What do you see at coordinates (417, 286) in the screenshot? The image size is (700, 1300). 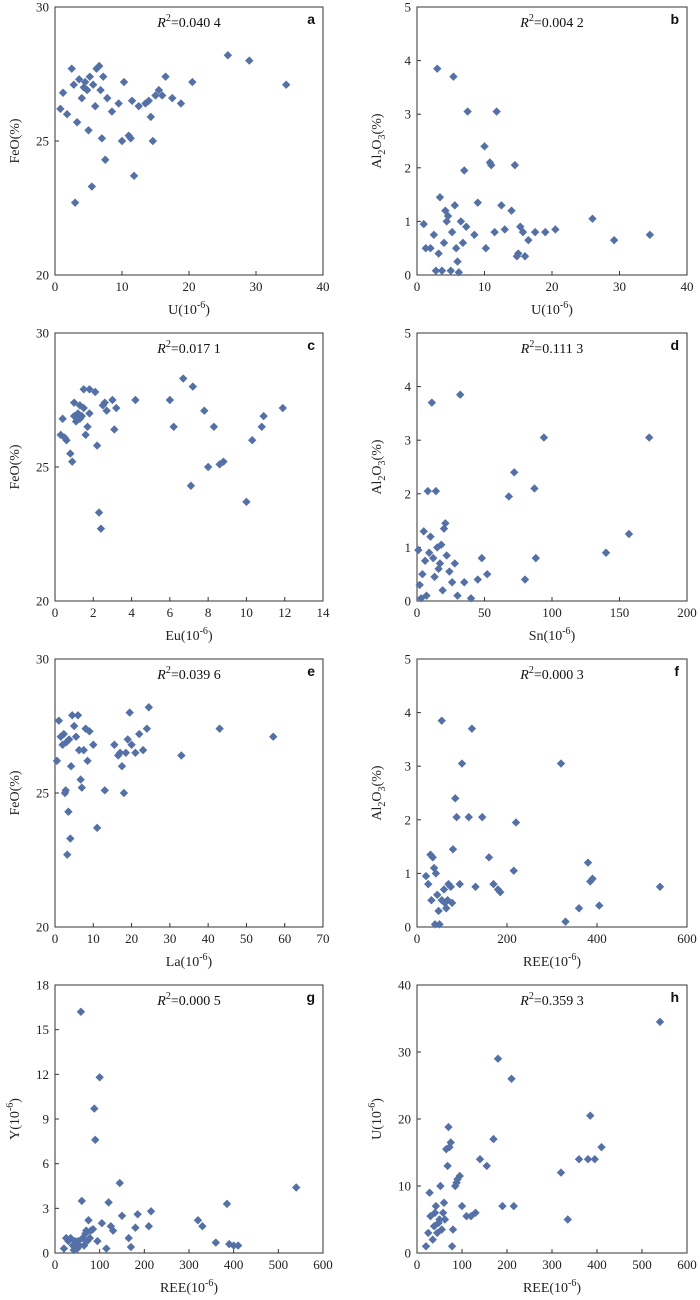 I see `x-tick-label: 0` at bounding box center [417, 286].